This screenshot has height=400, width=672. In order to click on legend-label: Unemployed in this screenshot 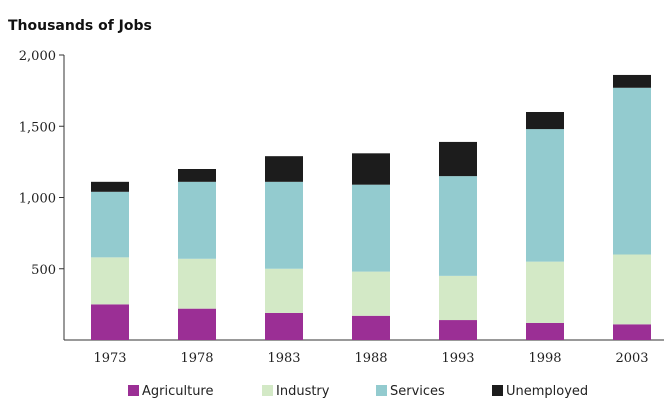, I will do `click(547, 391)`.